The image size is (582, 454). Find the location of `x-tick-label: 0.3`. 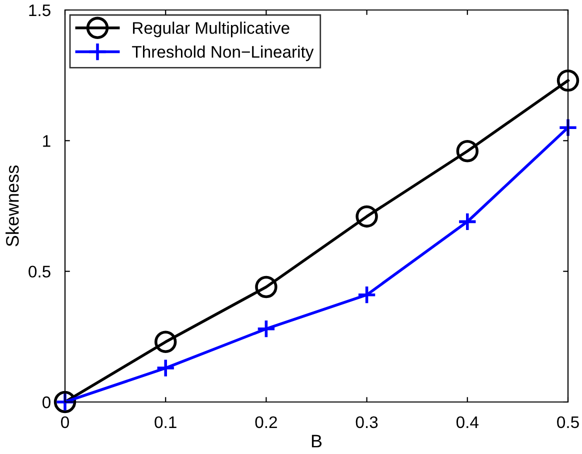

x-tick-label: 0.3 is located at coordinates (367, 422).